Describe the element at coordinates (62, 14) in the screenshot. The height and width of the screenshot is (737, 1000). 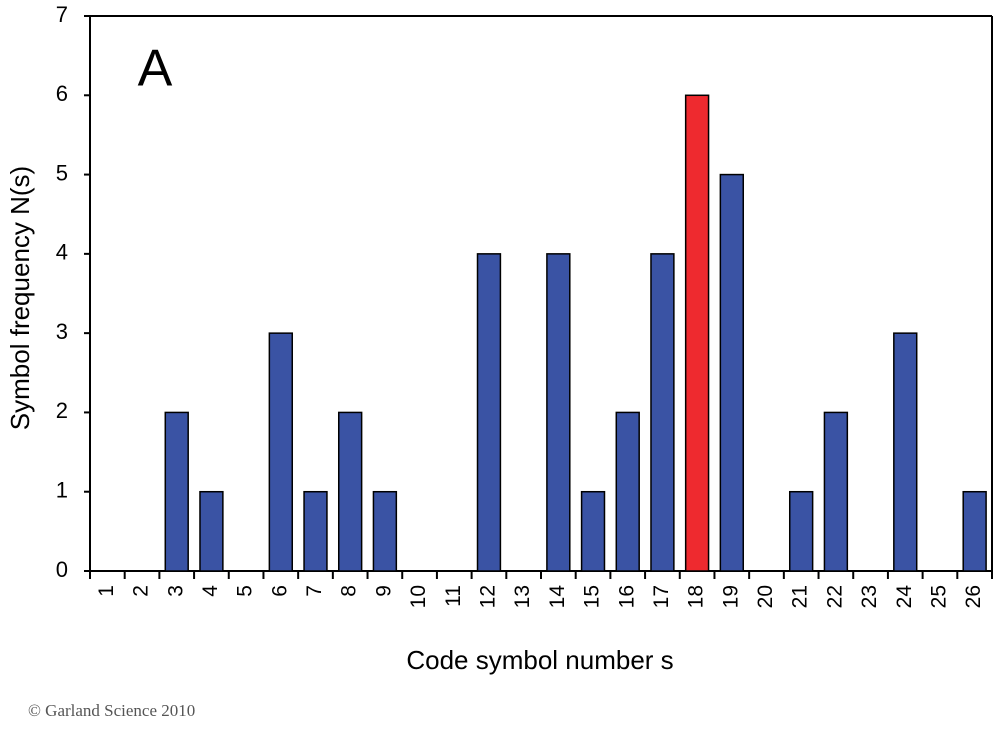
I see `y-tick-label: 7` at that location.